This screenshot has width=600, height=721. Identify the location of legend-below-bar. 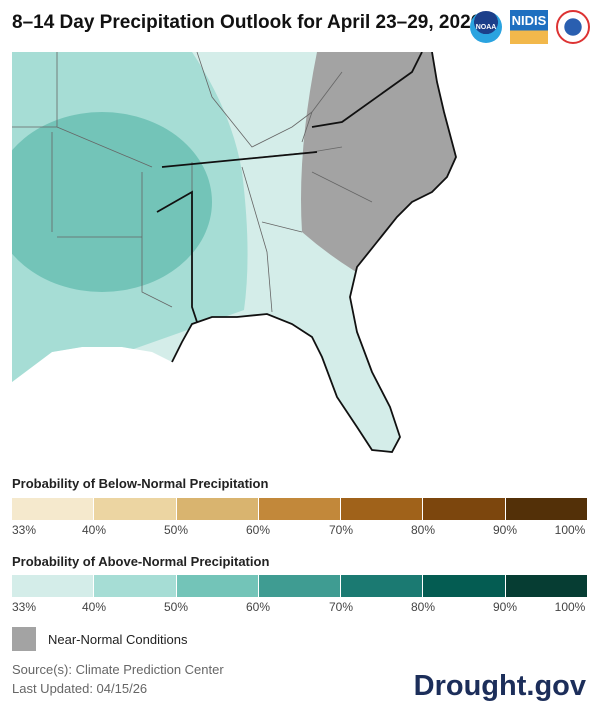
(300, 509).